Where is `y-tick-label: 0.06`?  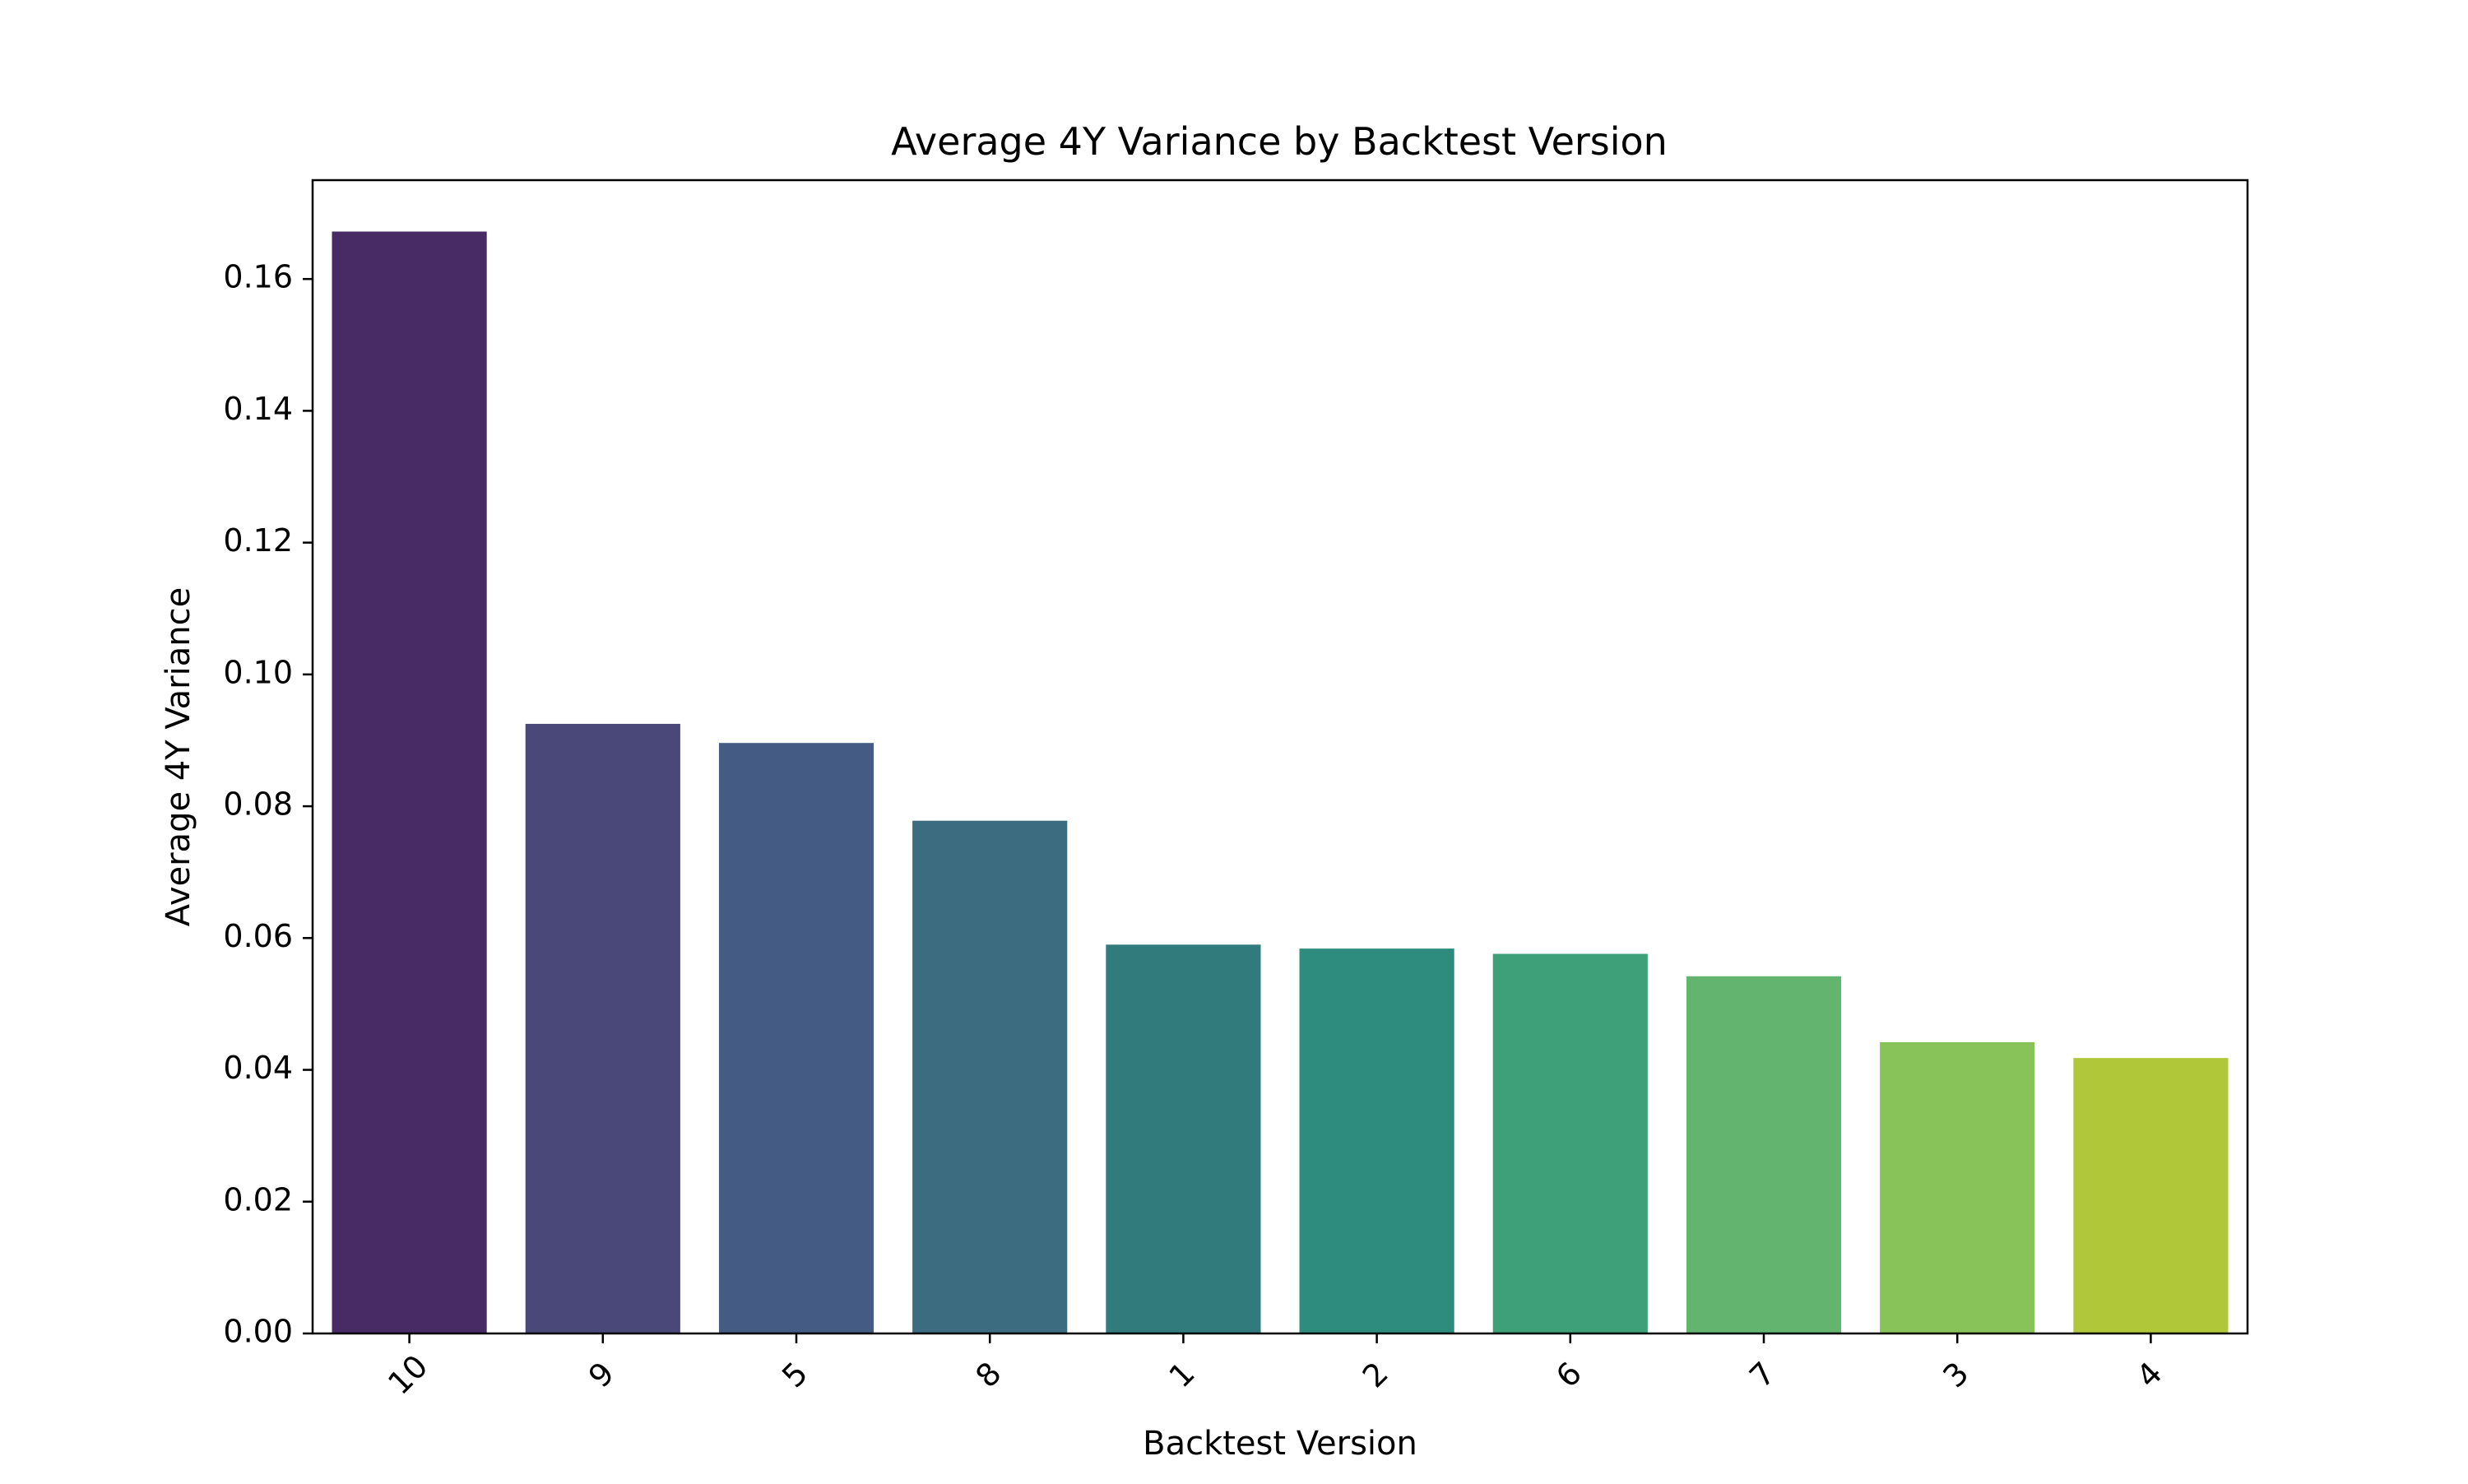 y-tick-label: 0.06 is located at coordinates (258, 936).